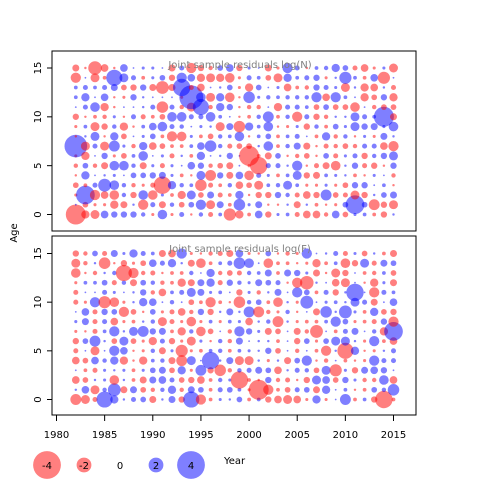 The width and height of the screenshot is (480, 480). I want to click on y-tick-label: 5, so click(38, 165).